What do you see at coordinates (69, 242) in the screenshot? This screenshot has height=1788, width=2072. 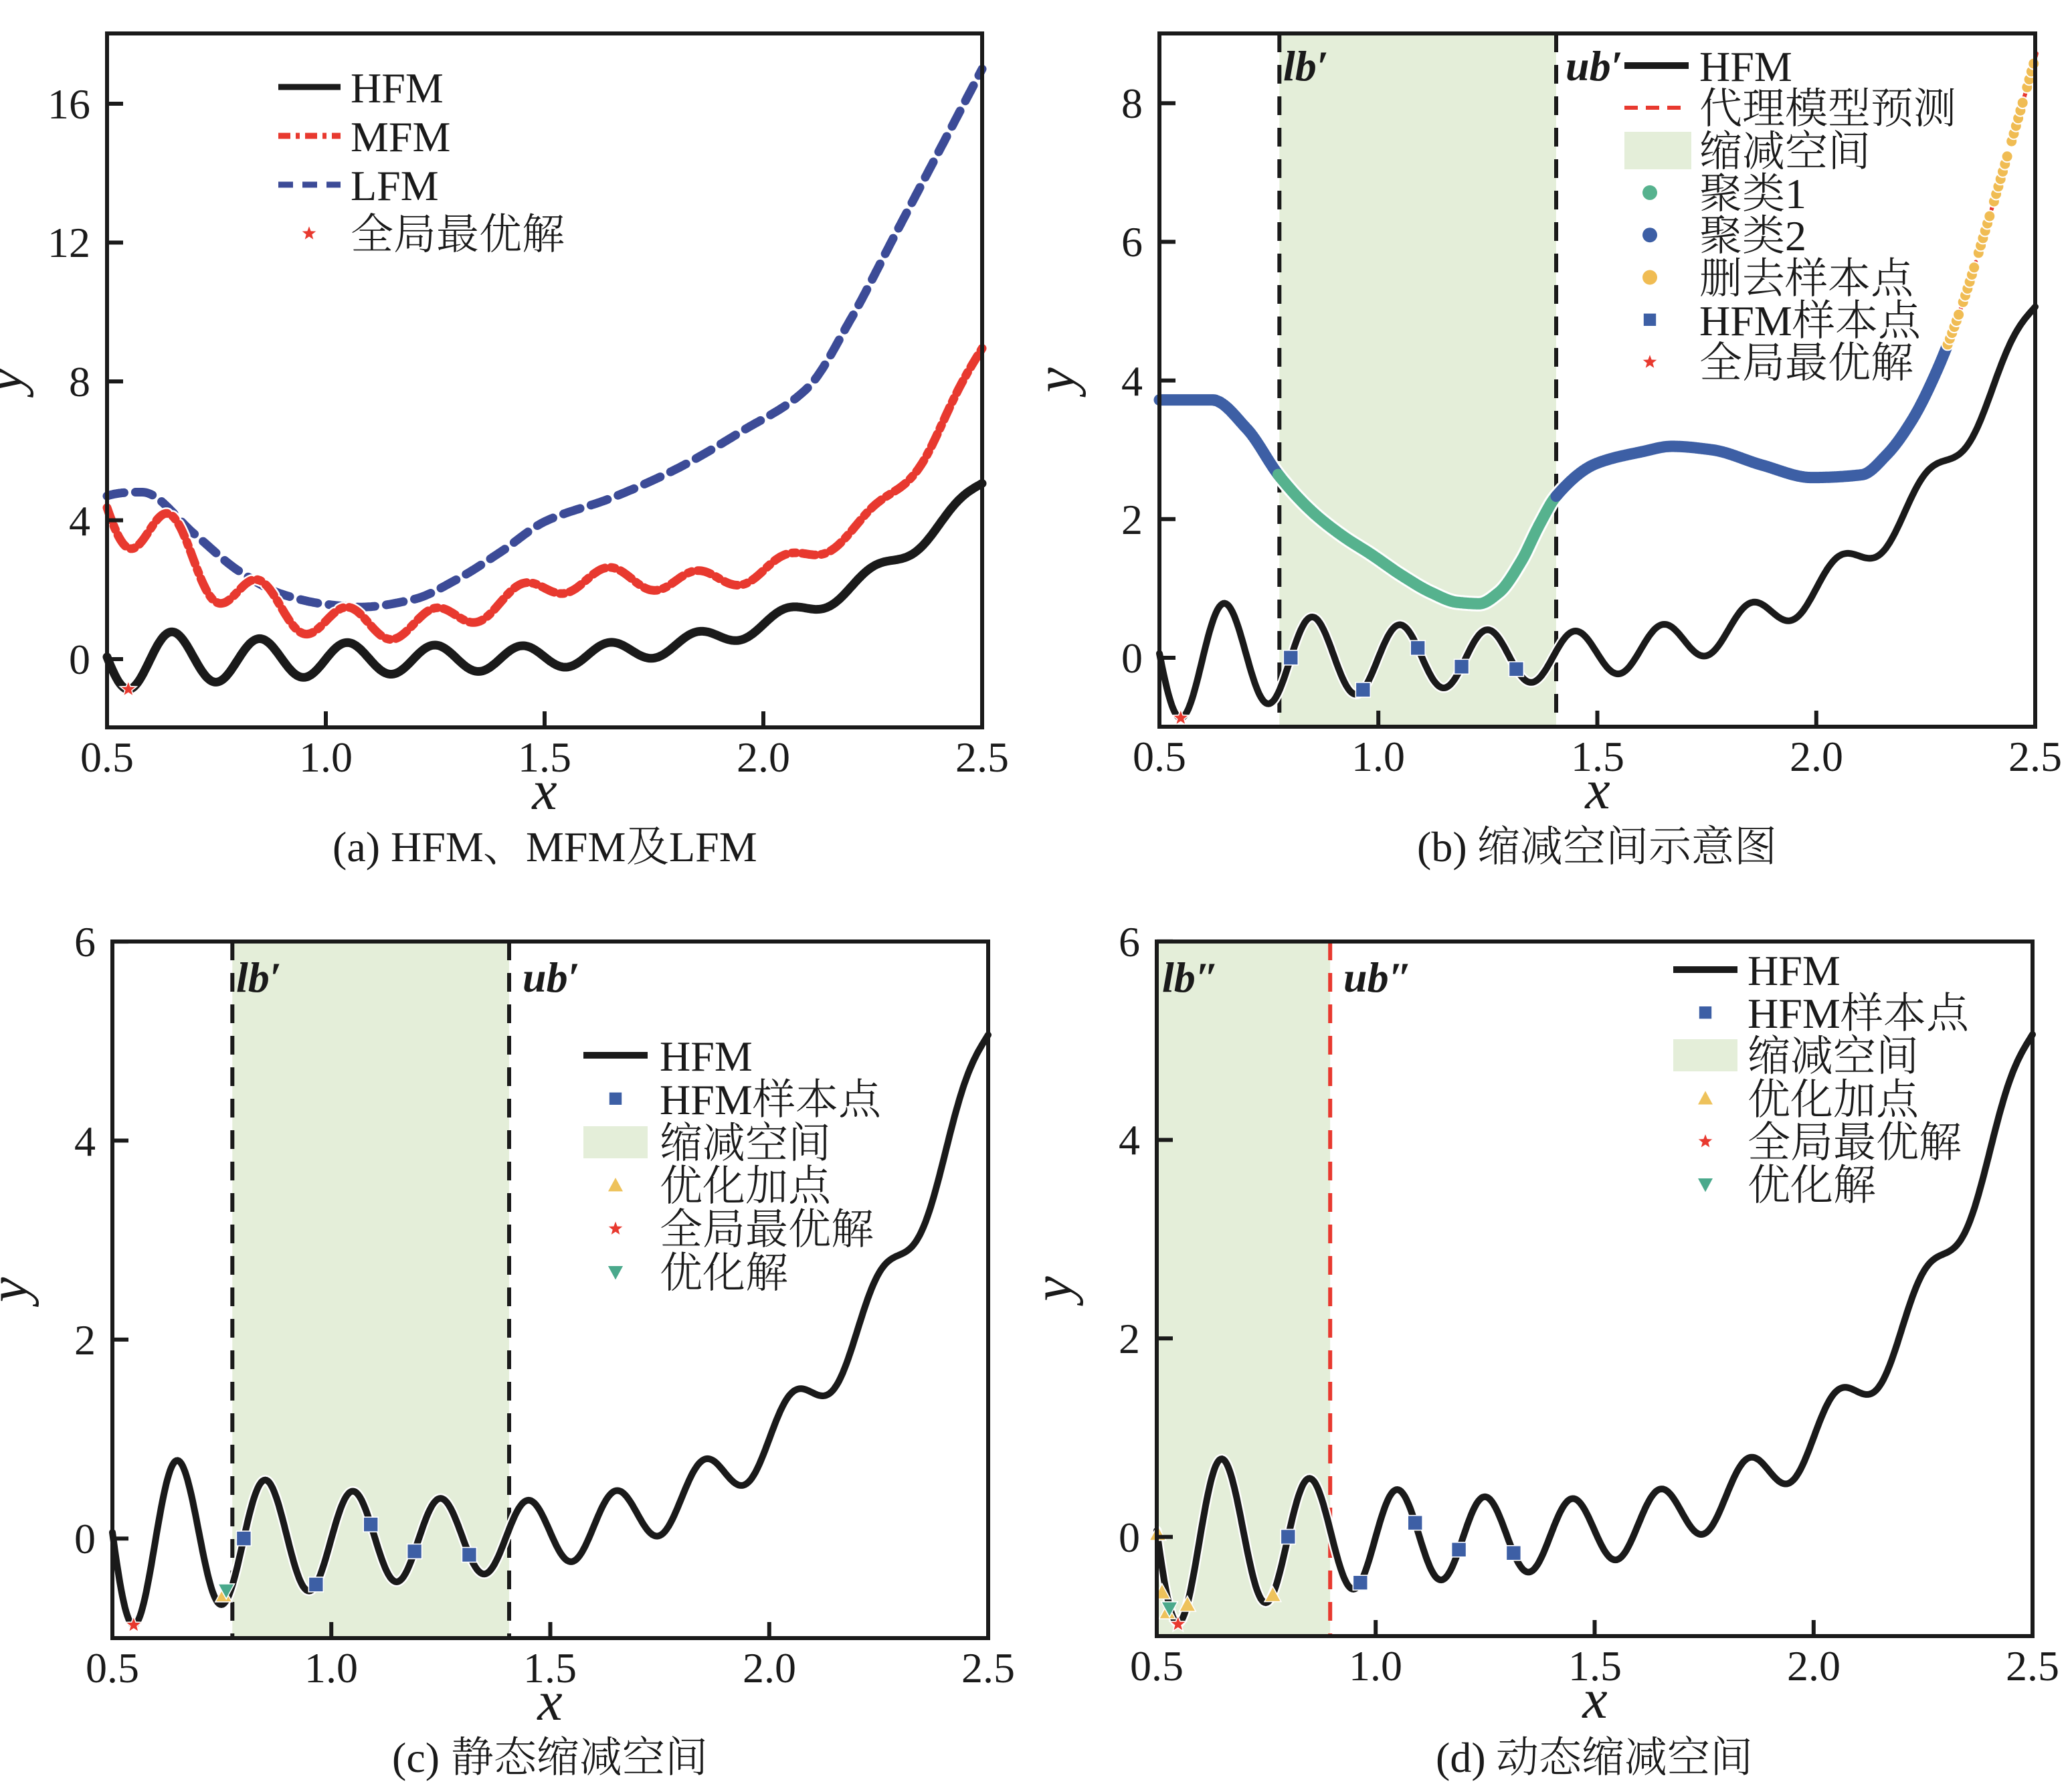 I see `svg-text: 12` at bounding box center [69, 242].